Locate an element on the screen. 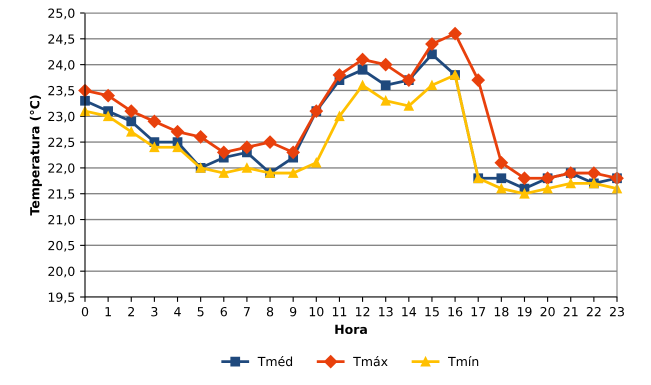  y-tick-label: 23,0 is located at coordinates (61, 117).